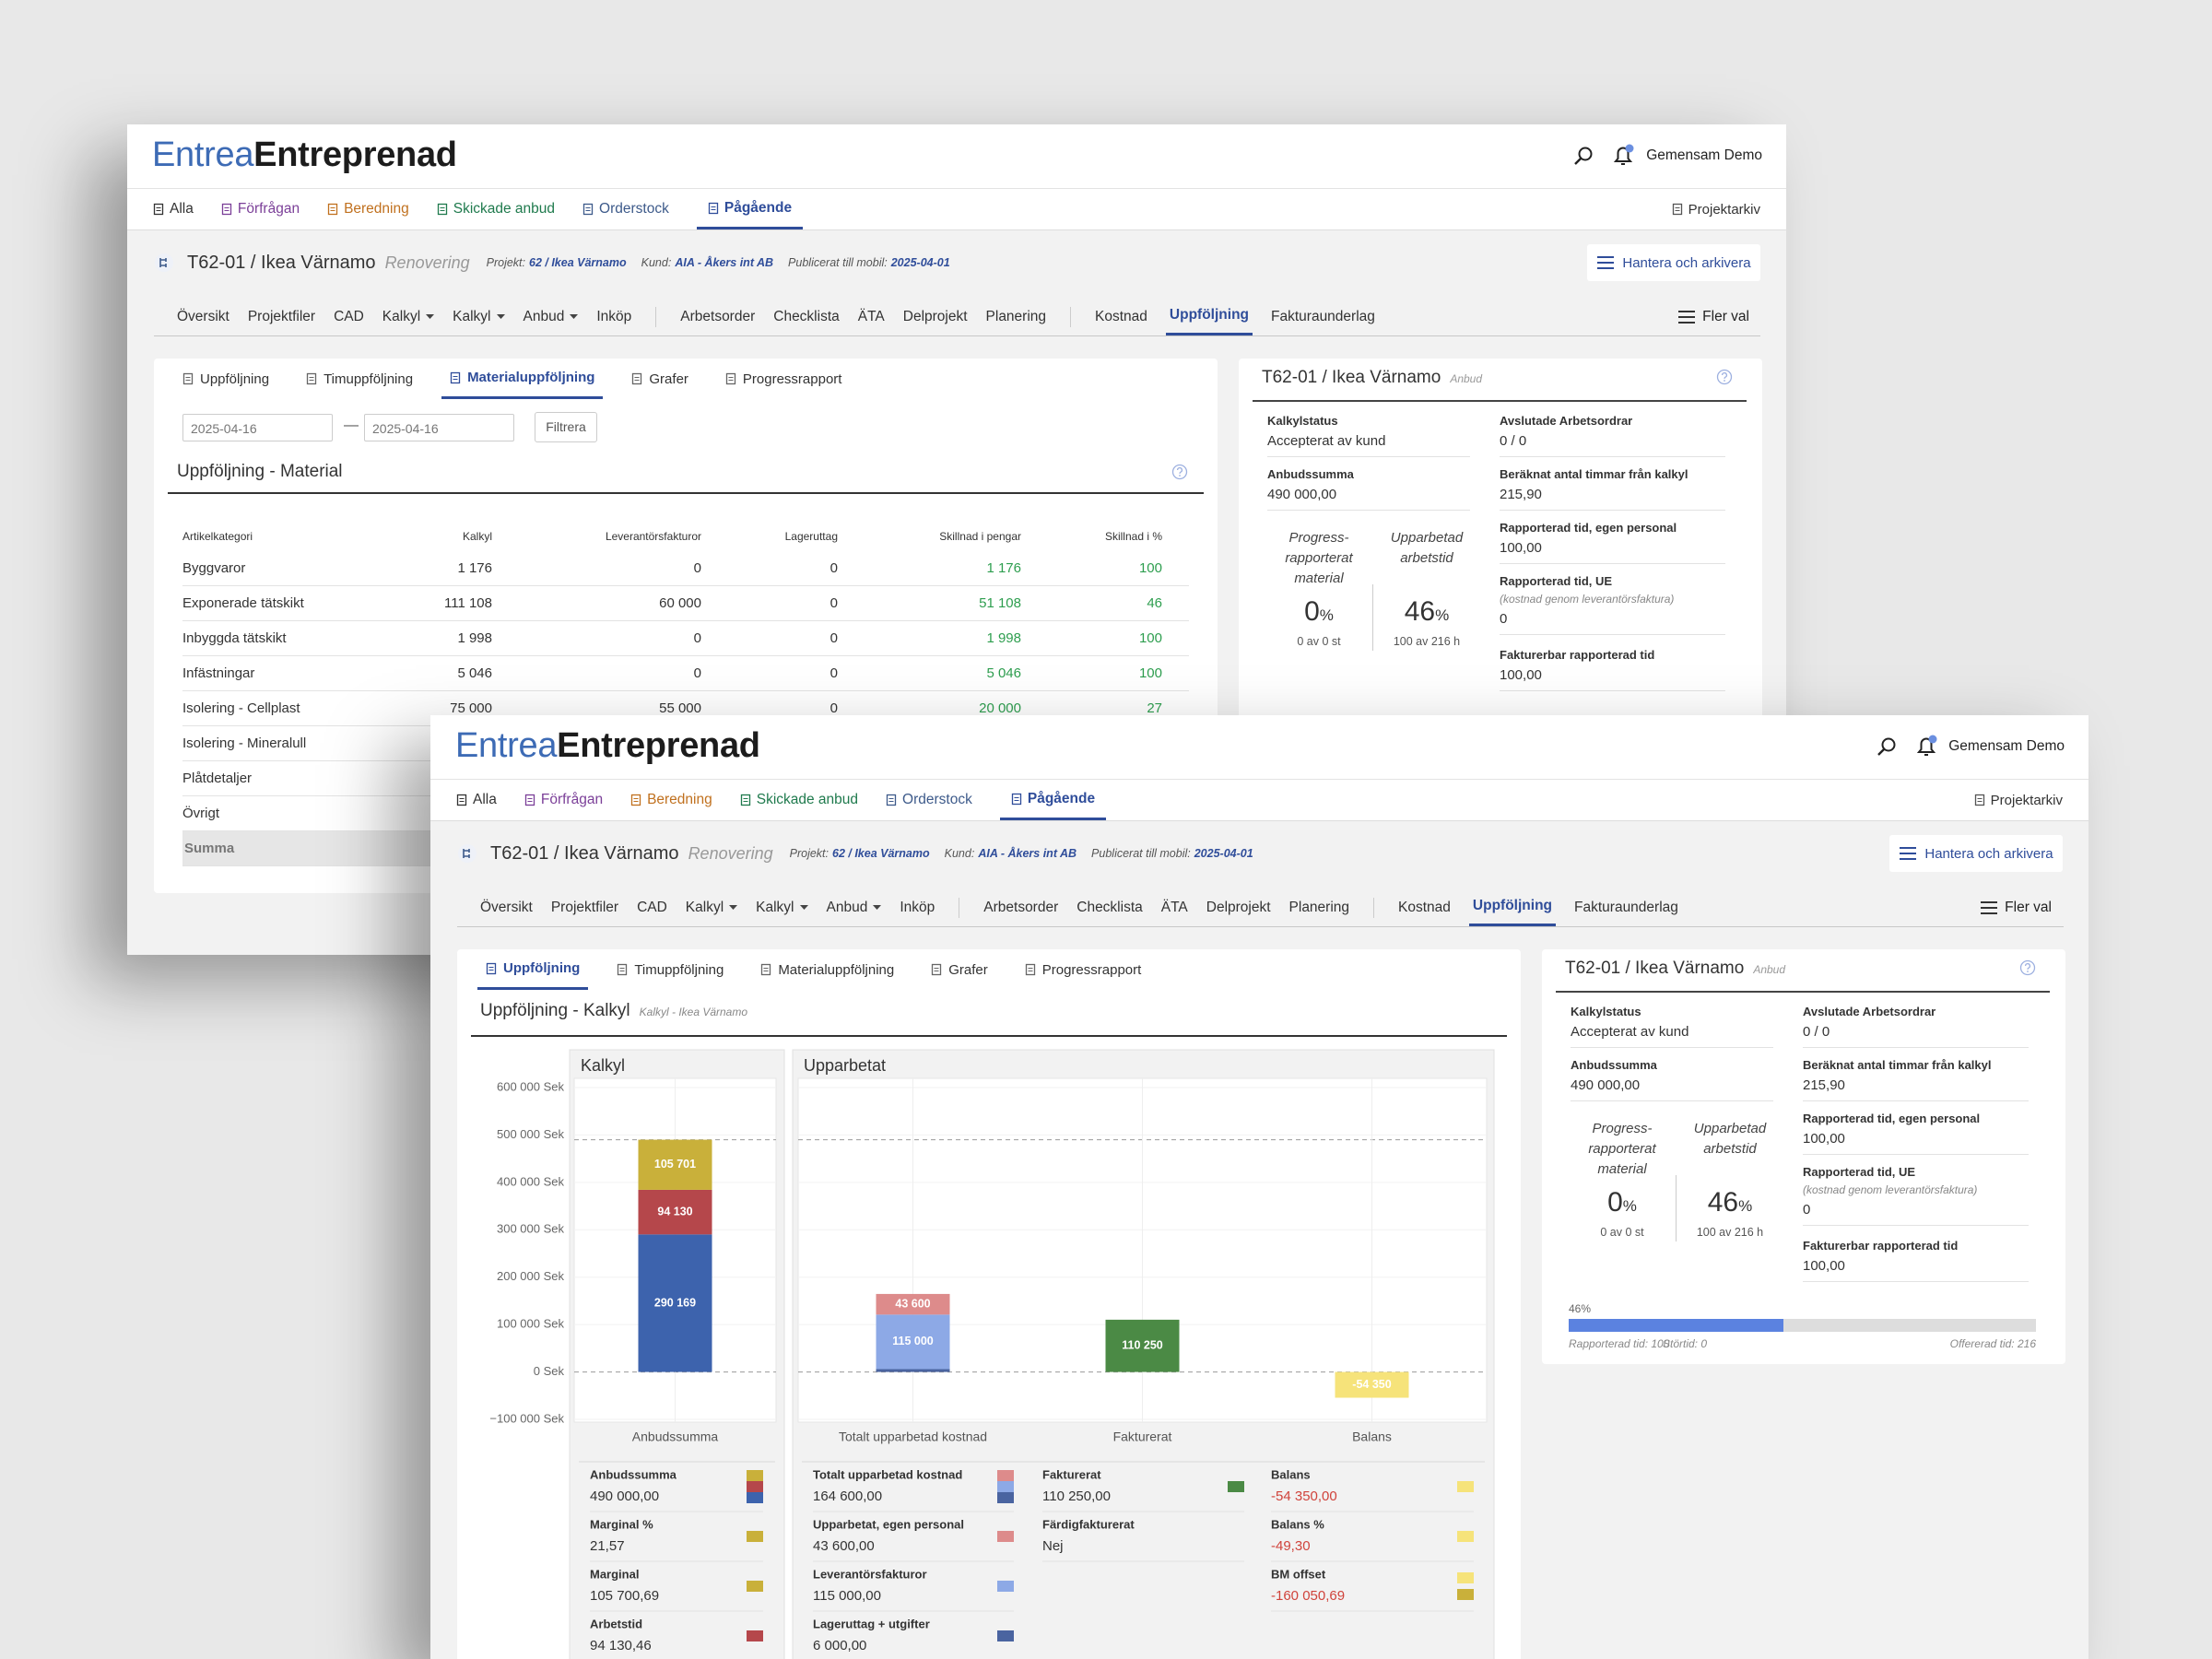 The width and height of the screenshot is (2212, 1659). I want to click on gauge-caption: Upparbetad arbetstid, so click(1730, 1139).